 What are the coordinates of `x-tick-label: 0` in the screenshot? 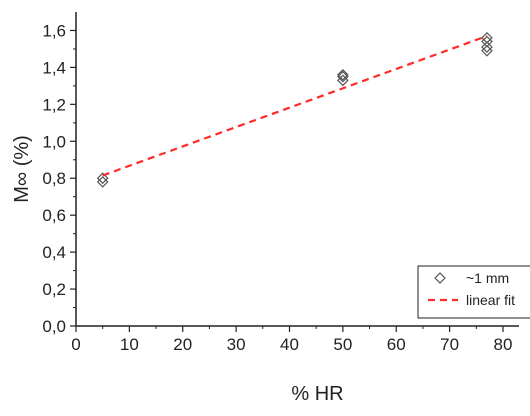 It's located at (75, 344).